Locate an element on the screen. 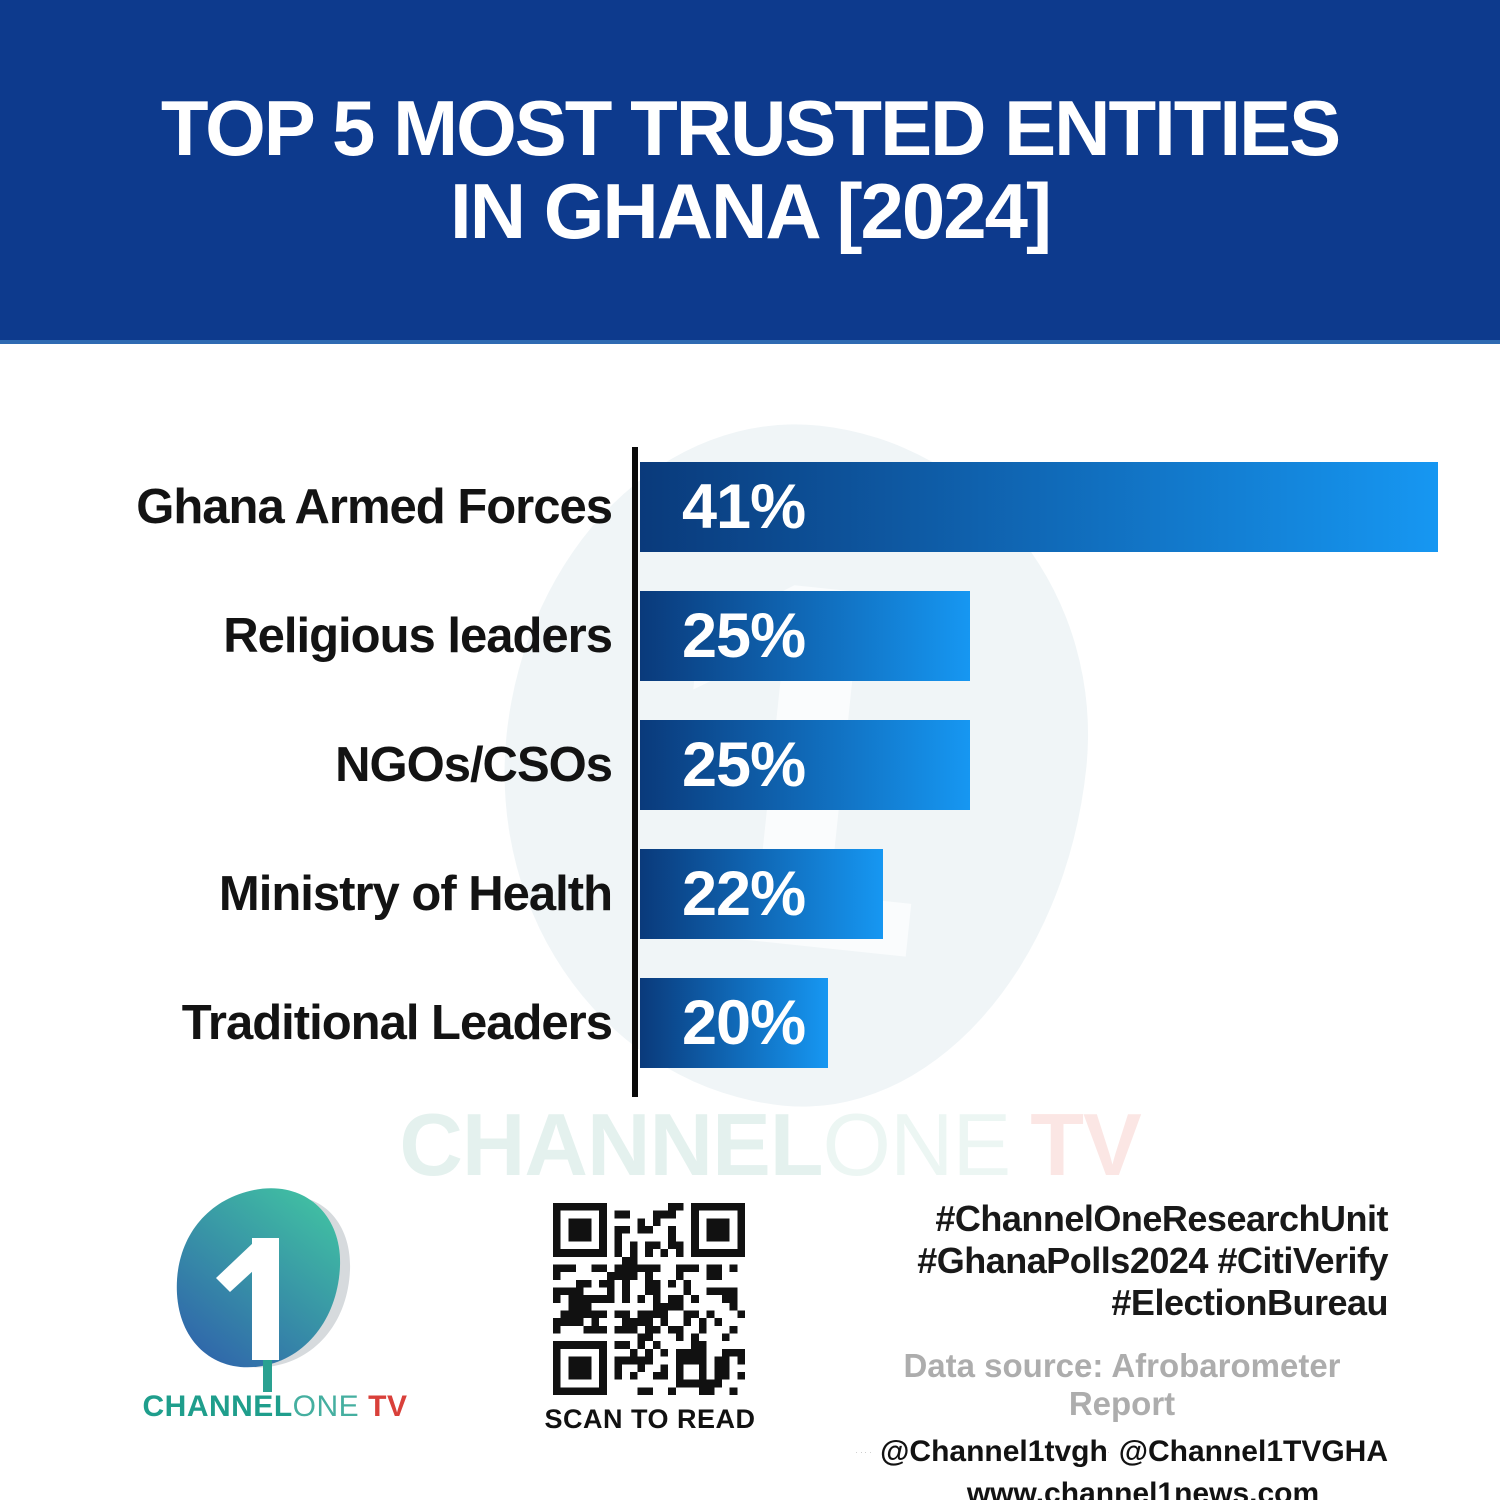 The width and height of the screenshot is (1500, 1500). bar-ghana-armed-forces: 41% is located at coordinates (1039, 507).